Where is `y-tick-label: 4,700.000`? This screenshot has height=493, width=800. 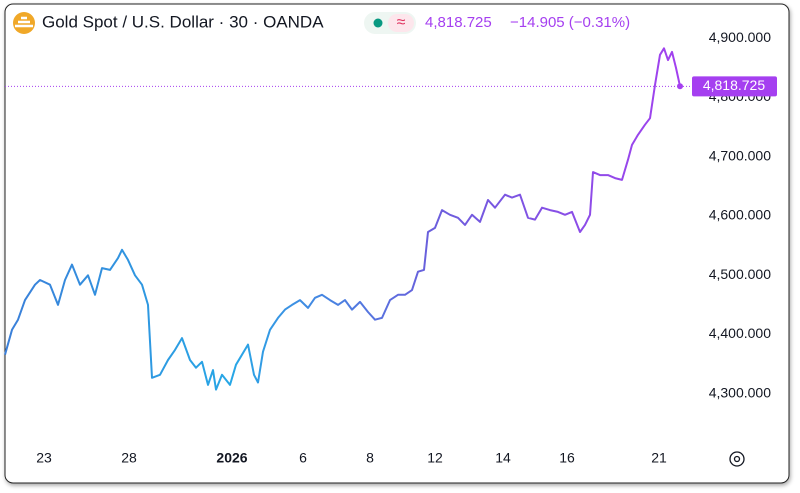 y-tick-label: 4,700.000 is located at coordinates (740, 155).